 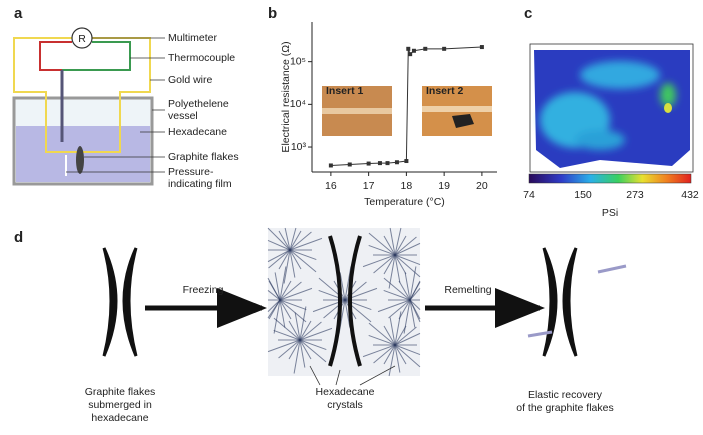 What do you see at coordinates (120, 405) in the screenshot?
I see `caption: submerged in` at bounding box center [120, 405].